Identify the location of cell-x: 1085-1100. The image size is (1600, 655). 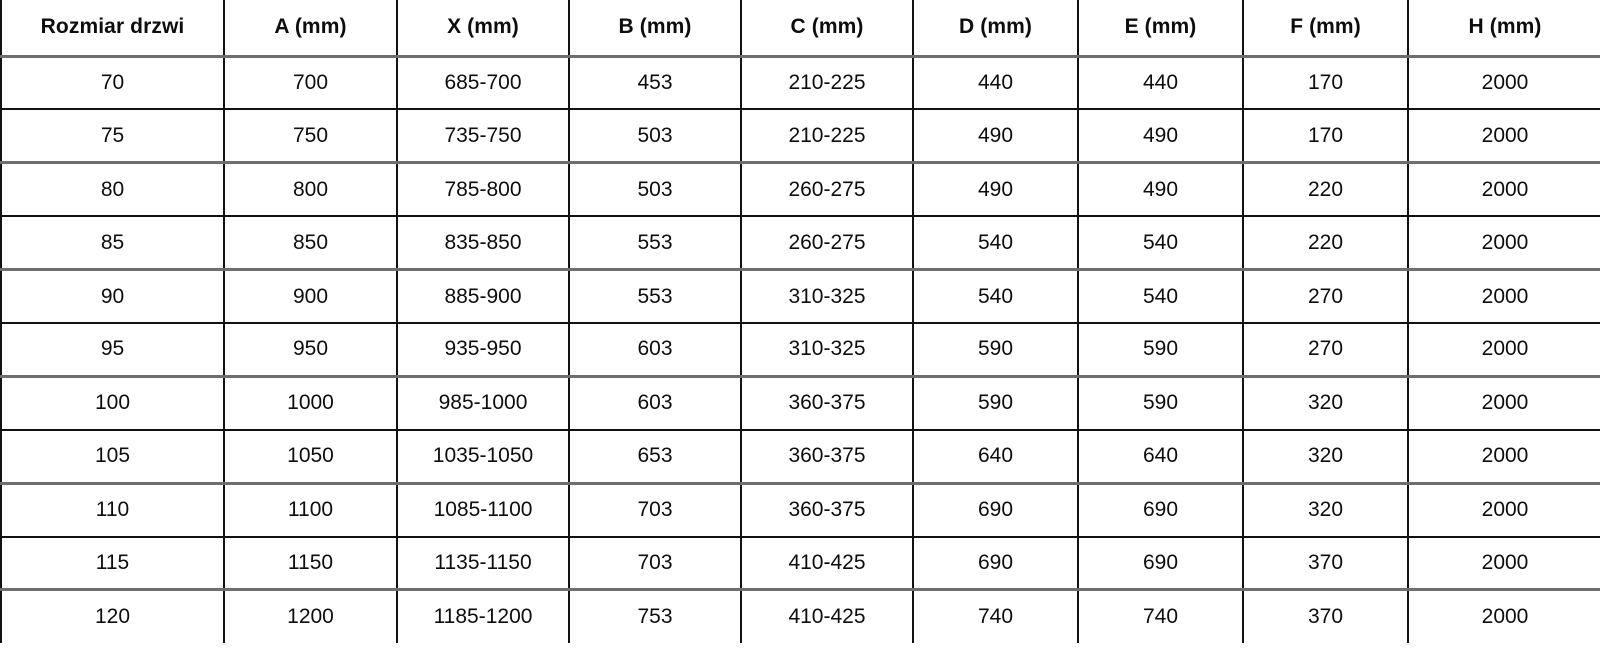
(482, 510).